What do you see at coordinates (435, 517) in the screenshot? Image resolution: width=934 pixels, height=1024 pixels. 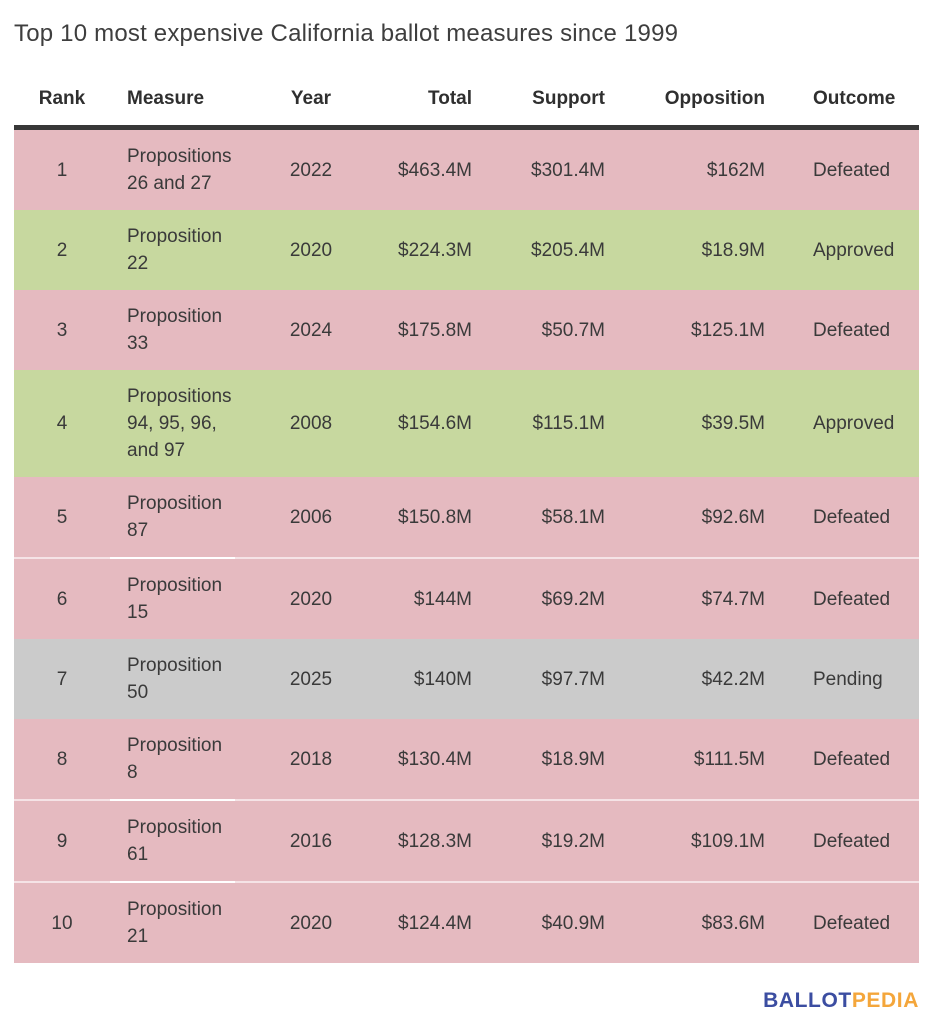 I see `cell-total: $150.8M` at bounding box center [435, 517].